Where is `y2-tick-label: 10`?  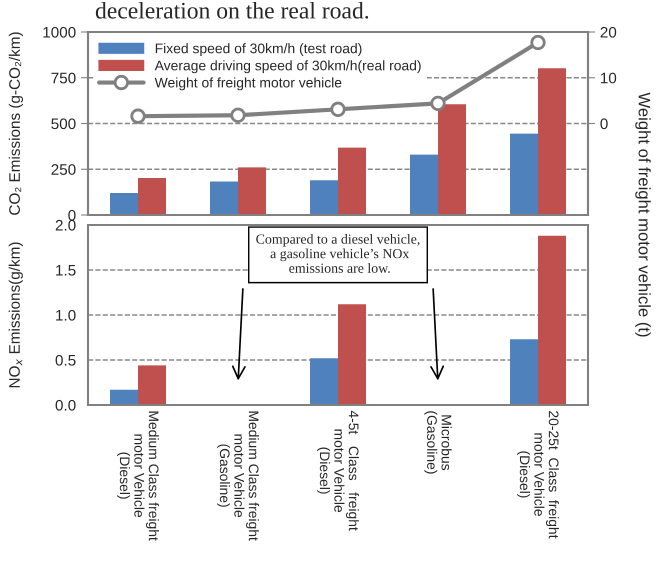
y2-tick-label: 10 is located at coordinates (608, 78).